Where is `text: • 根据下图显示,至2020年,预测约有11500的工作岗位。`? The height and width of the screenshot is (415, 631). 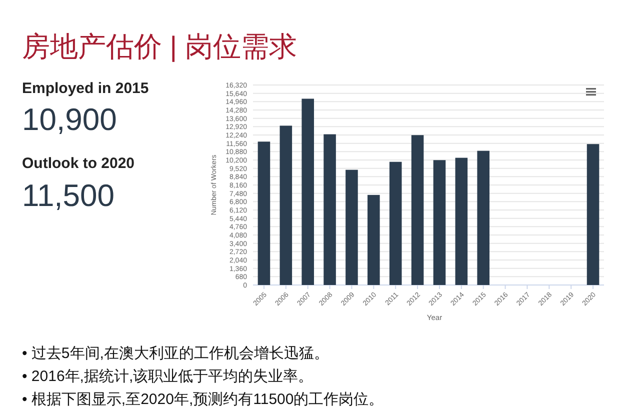
text: • 根据下图显示,至2020年,预测约有11500的工作岗位。 is located at coordinates (203, 399).